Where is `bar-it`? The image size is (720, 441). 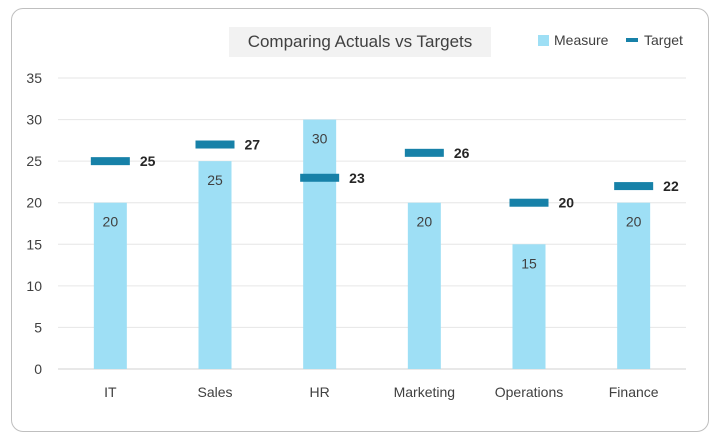 bar-it is located at coordinates (110, 285).